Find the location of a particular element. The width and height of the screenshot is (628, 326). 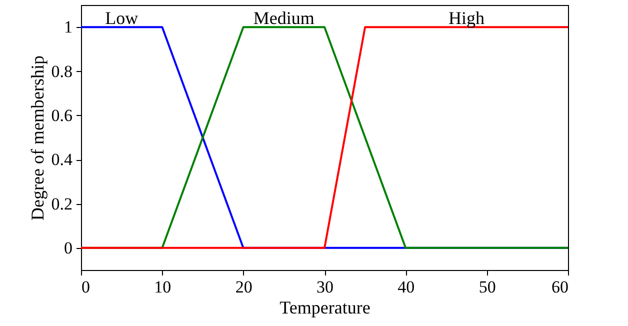

x-tick-label: 60 is located at coordinates (560, 287).